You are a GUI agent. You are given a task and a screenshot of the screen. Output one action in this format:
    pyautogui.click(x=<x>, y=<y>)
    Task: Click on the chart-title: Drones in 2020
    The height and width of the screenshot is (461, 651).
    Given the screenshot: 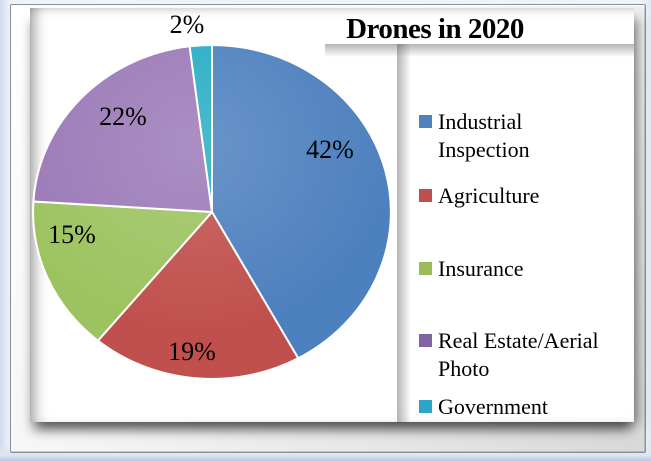 What is the action you would take?
    pyautogui.click(x=435, y=29)
    